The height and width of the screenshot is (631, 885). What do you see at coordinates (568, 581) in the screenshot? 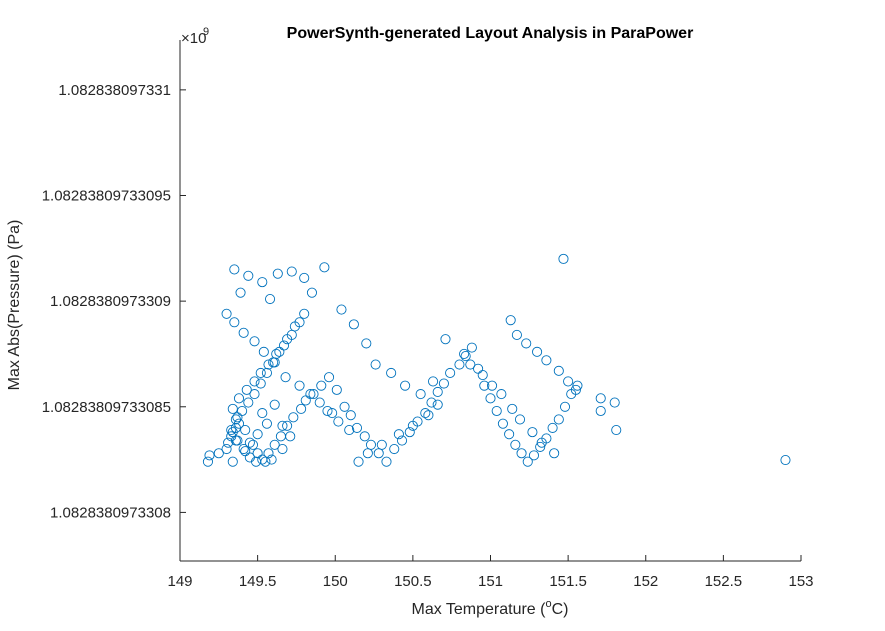
I see `x-tick-label: 151.5` at bounding box center [568, 581].